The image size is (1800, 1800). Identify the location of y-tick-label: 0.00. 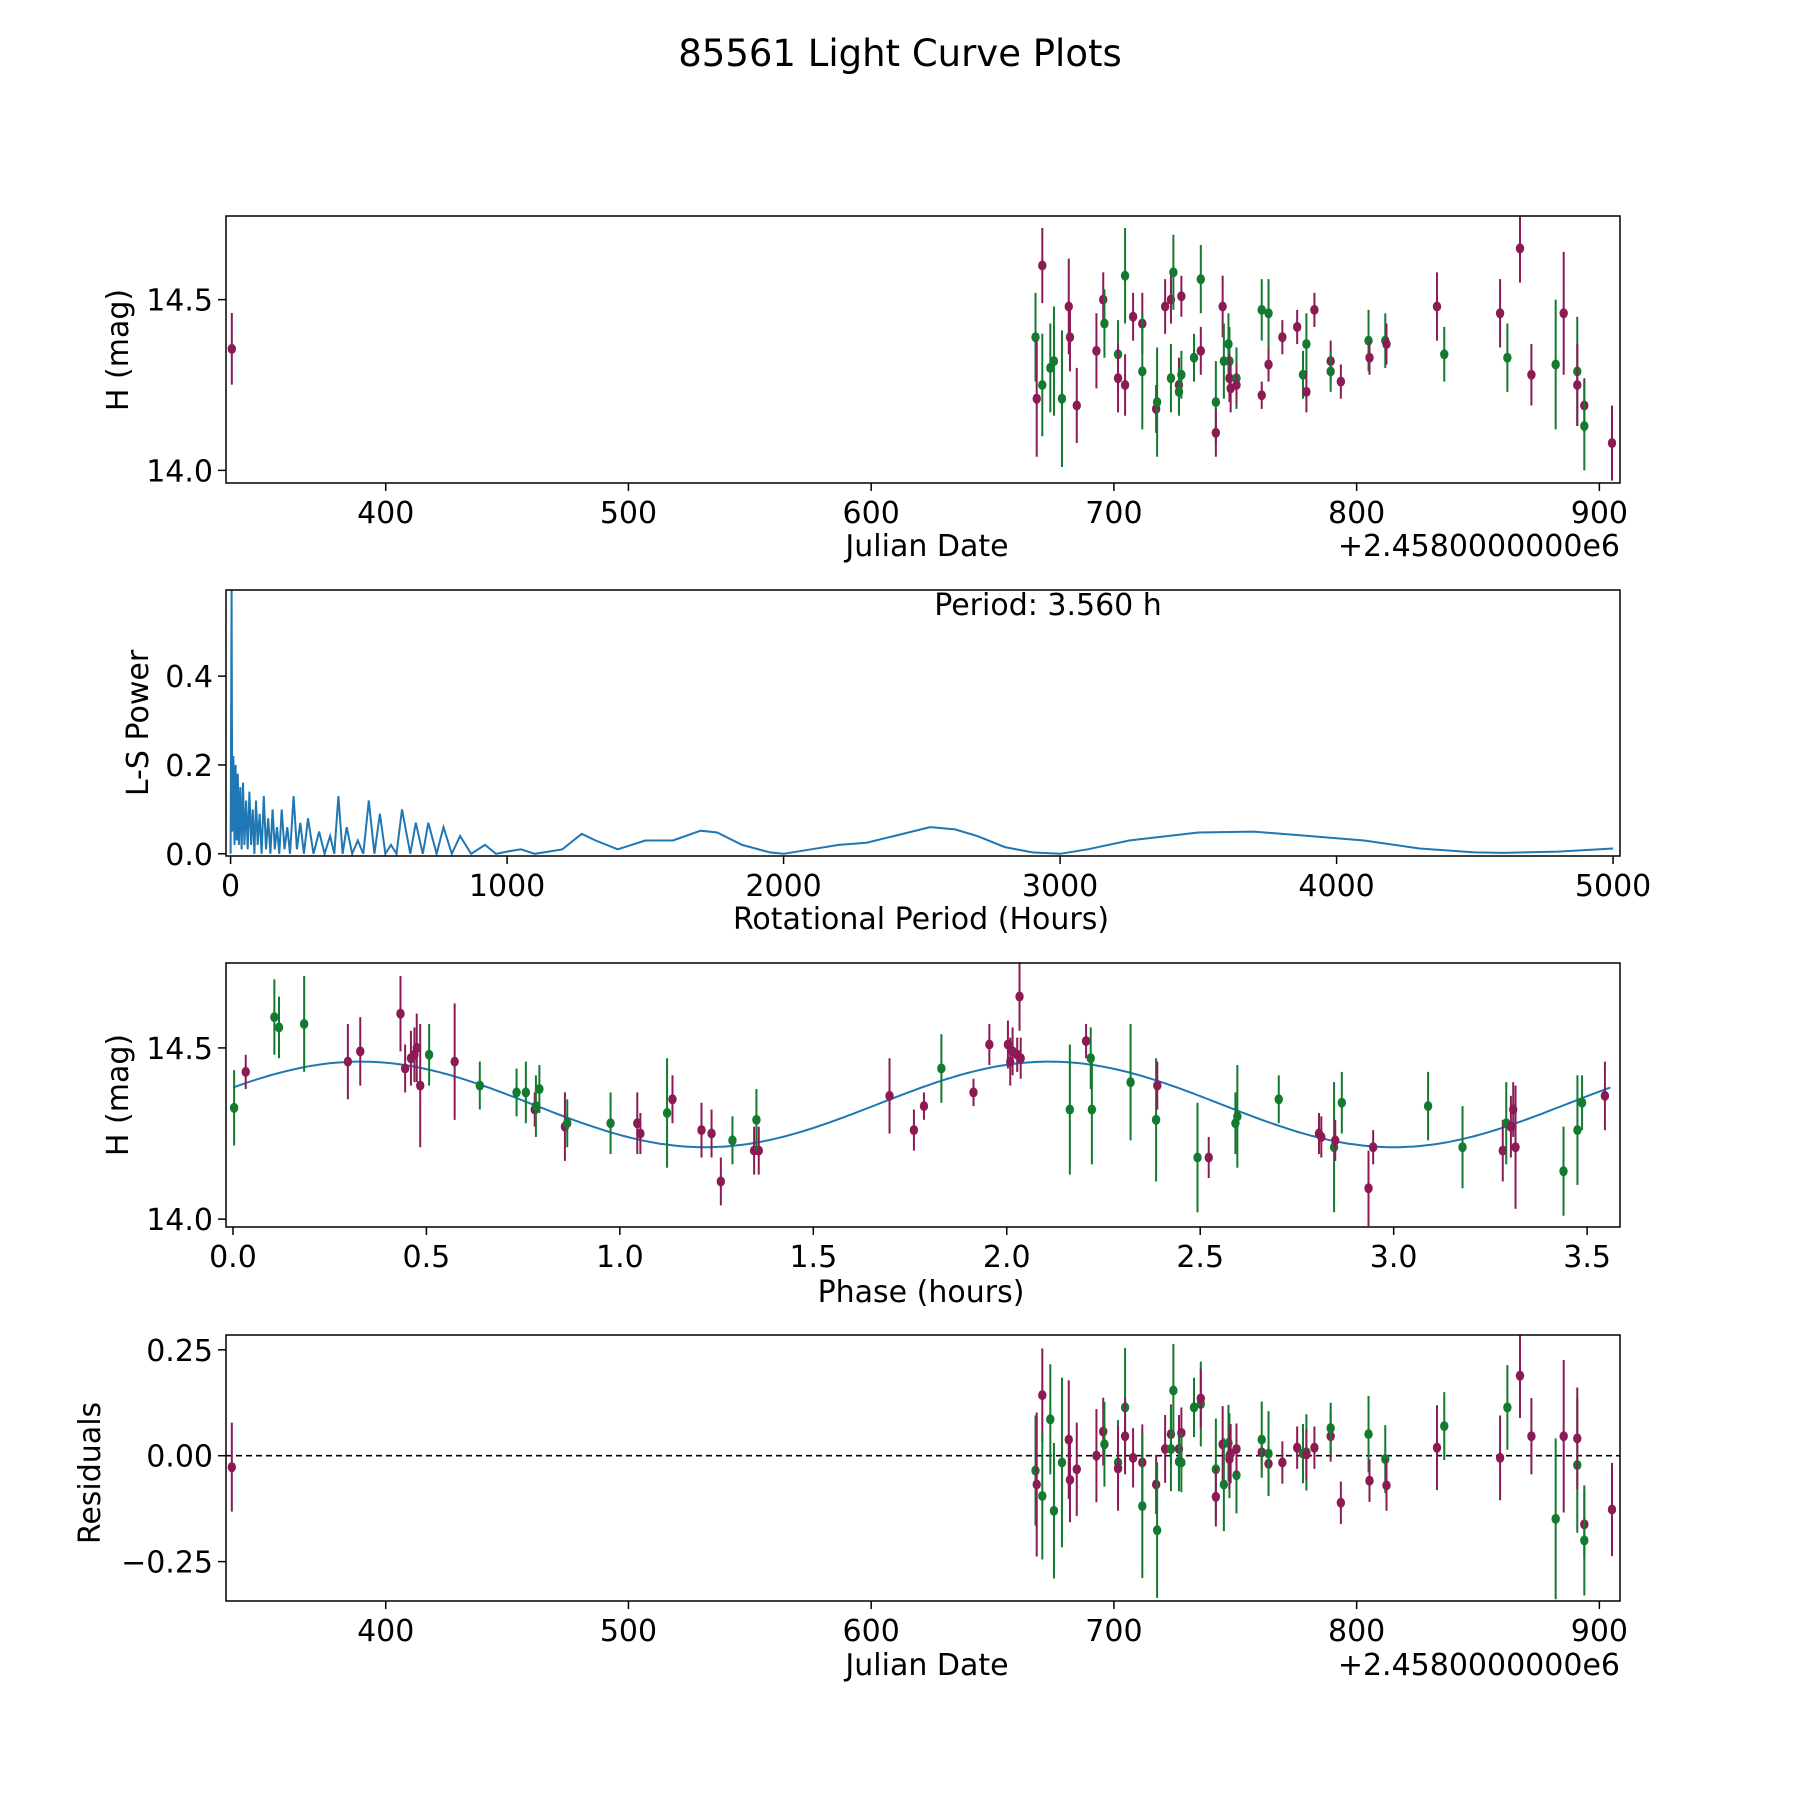
(179, 1457).